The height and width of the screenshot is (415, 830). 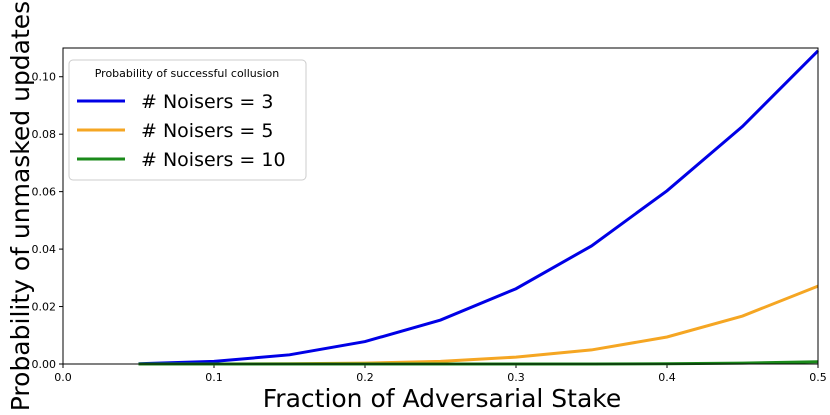 I want to click on x-tick-label: 0.5, so click(x=818, y=377).